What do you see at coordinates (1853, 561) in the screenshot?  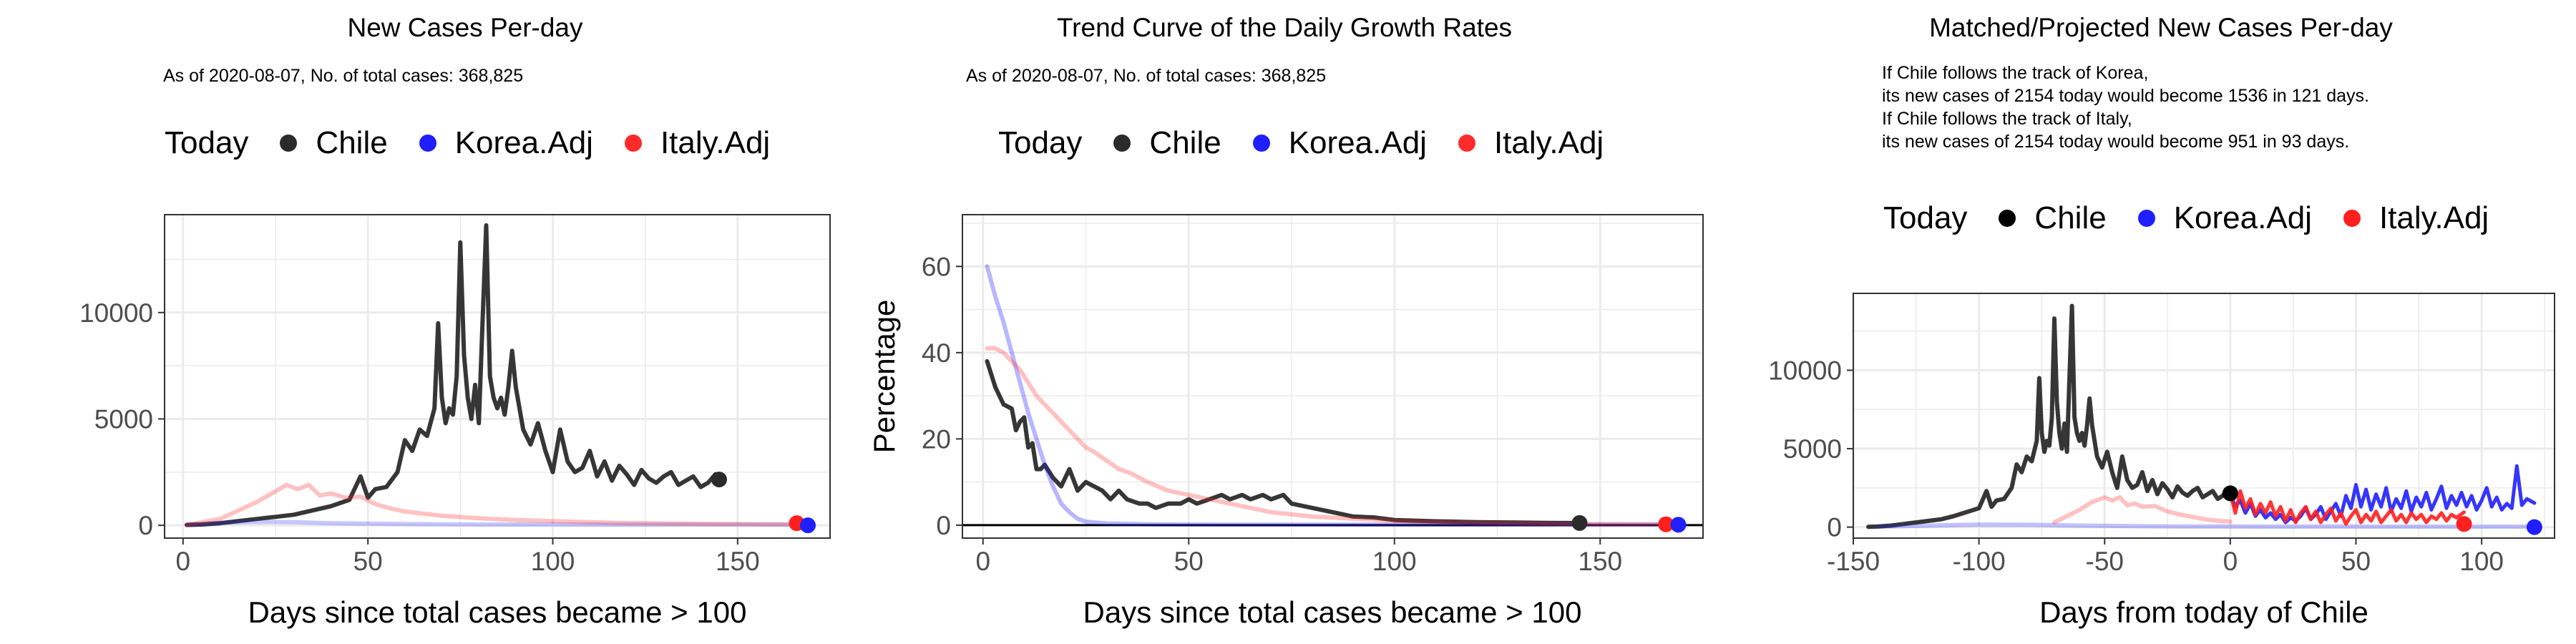 I see `x-tick-label: -150` at bounding box center [1853, 561].